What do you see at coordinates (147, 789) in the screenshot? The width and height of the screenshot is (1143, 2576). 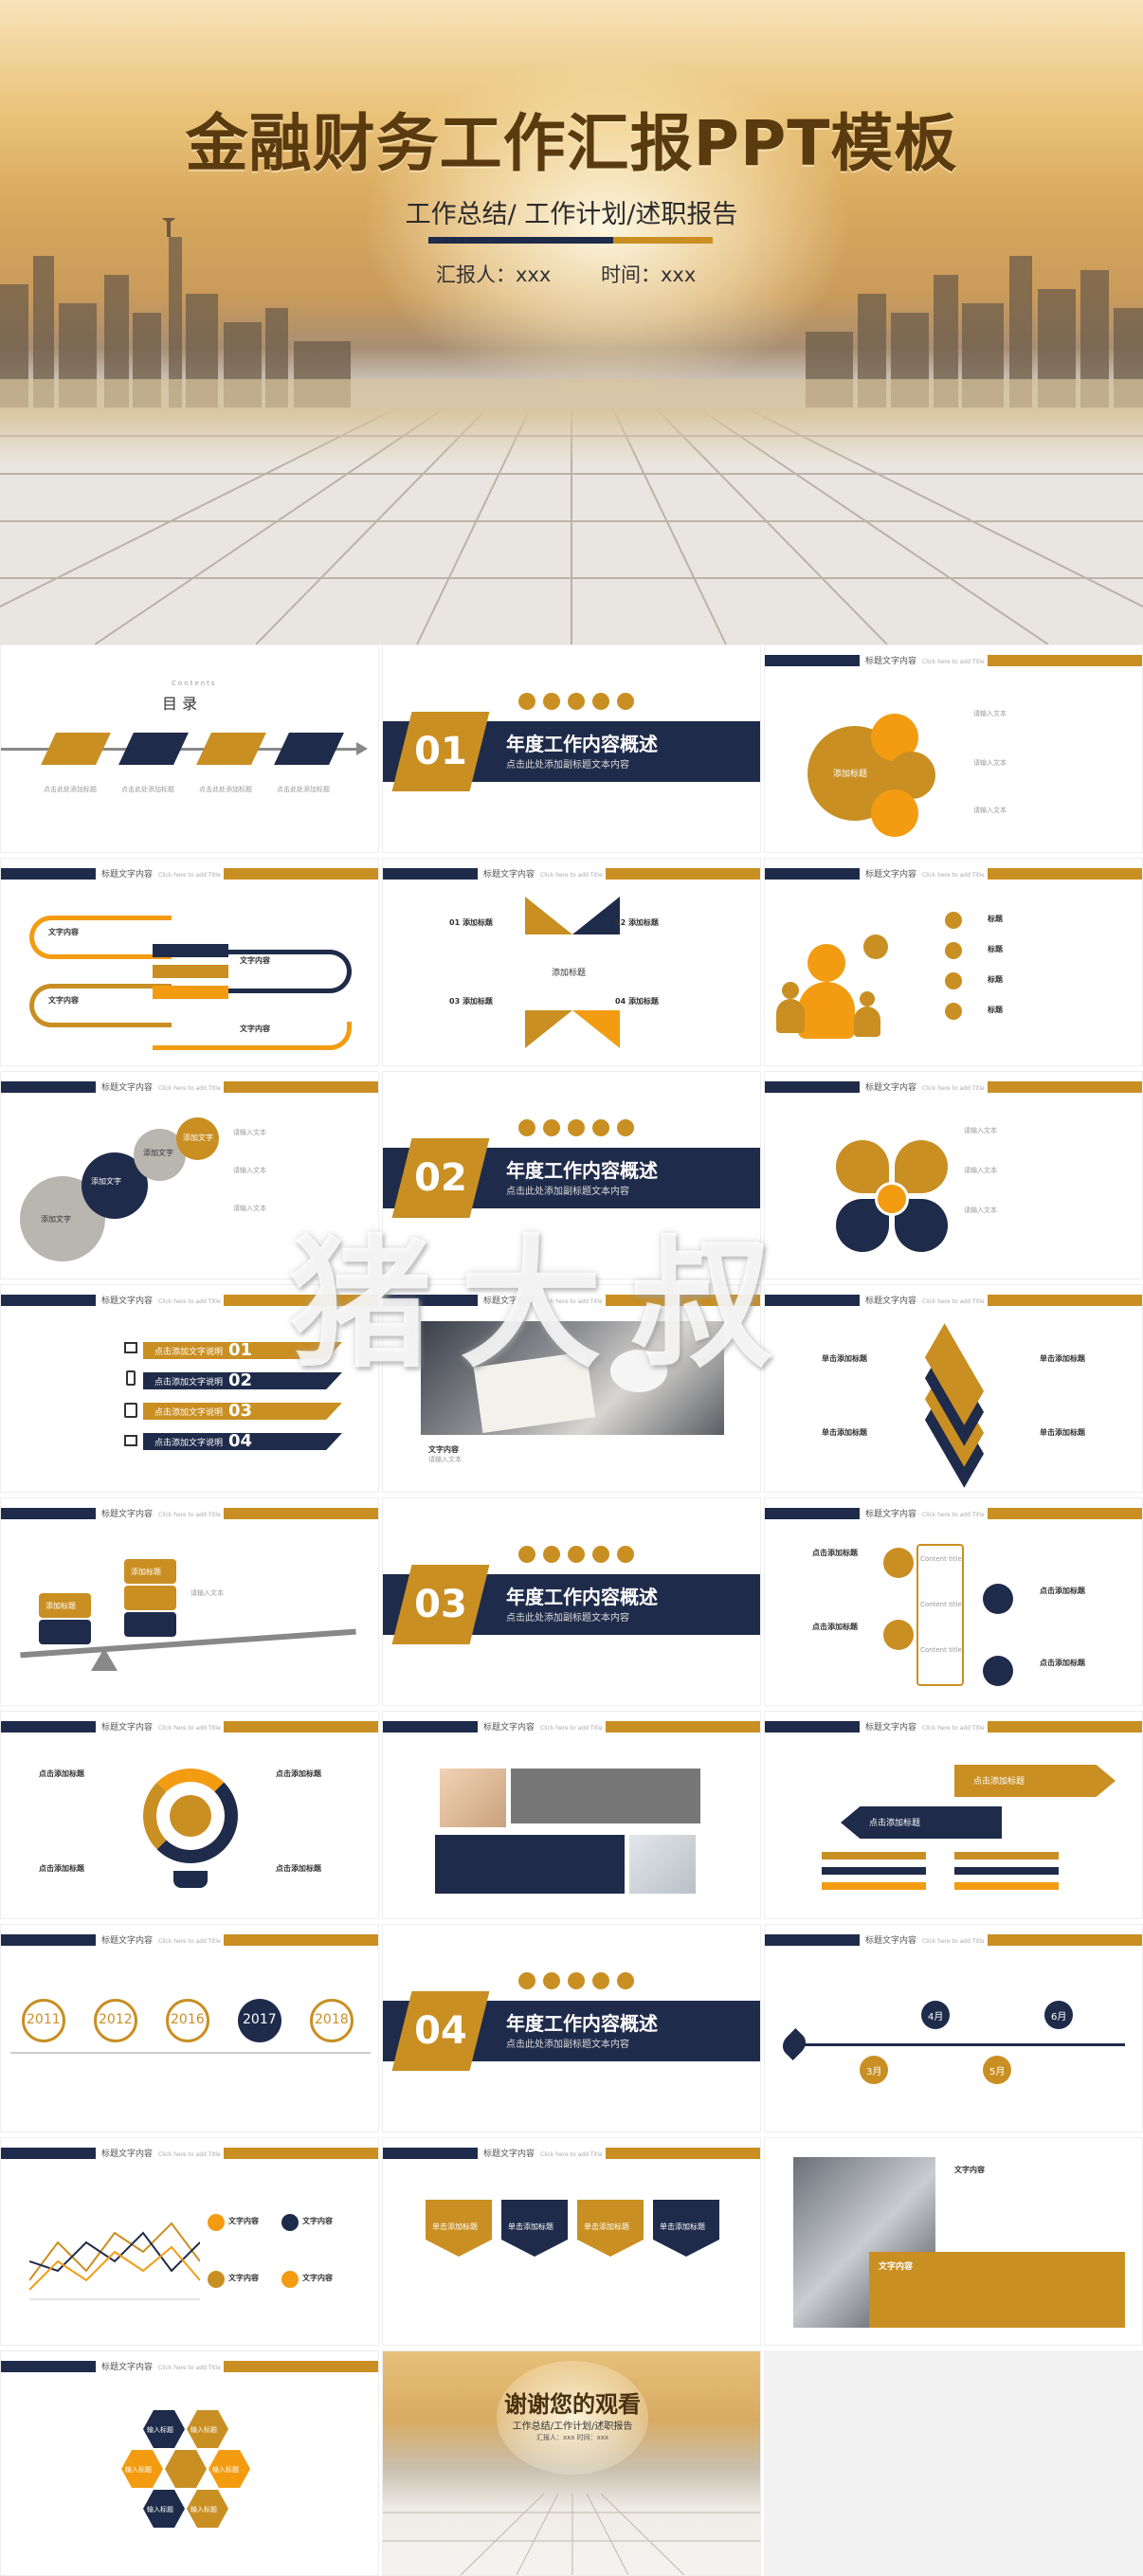 I see `toc-item-2-label: 点击此处添加标题` at bounding box center [147, 789].